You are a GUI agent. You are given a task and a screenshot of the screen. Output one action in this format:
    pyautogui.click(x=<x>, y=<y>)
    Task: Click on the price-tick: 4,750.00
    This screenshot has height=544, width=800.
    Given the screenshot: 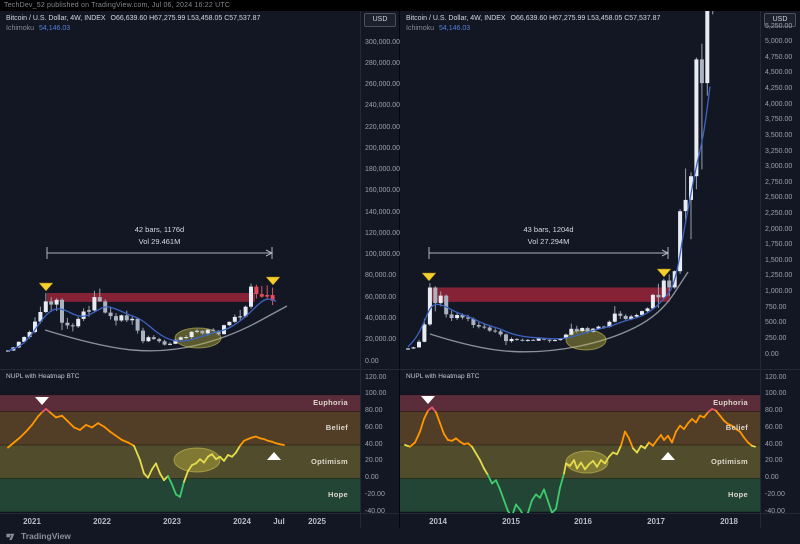 What is the action you would take?
    pyautogui.click(x=779, y=57)
    